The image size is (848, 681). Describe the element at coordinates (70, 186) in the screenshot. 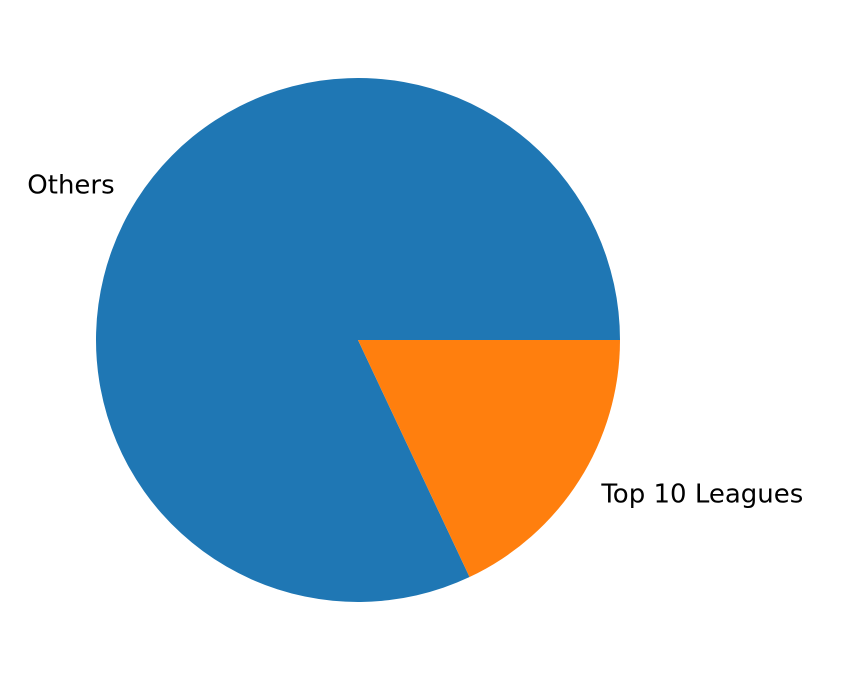

I see `pie-label-others: Others` at that location.